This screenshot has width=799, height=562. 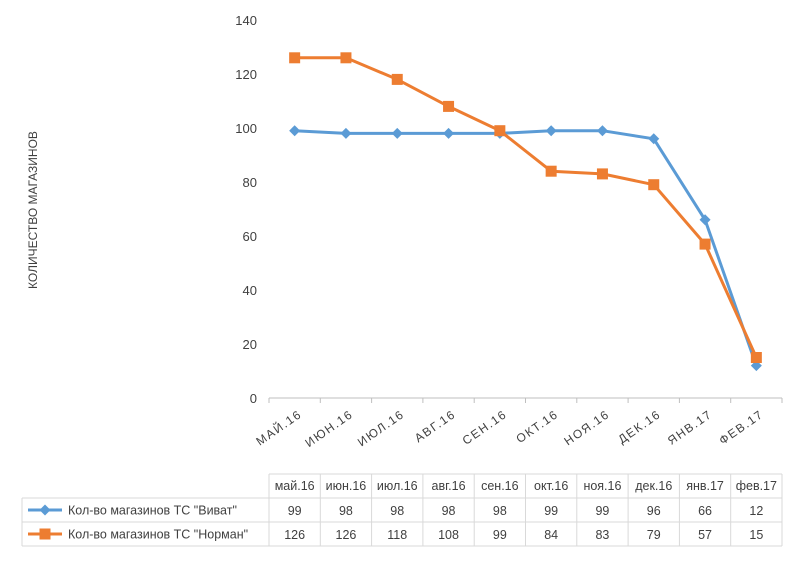 I want to click on table-header-cell: окт.16, so click(x=551, y=486).